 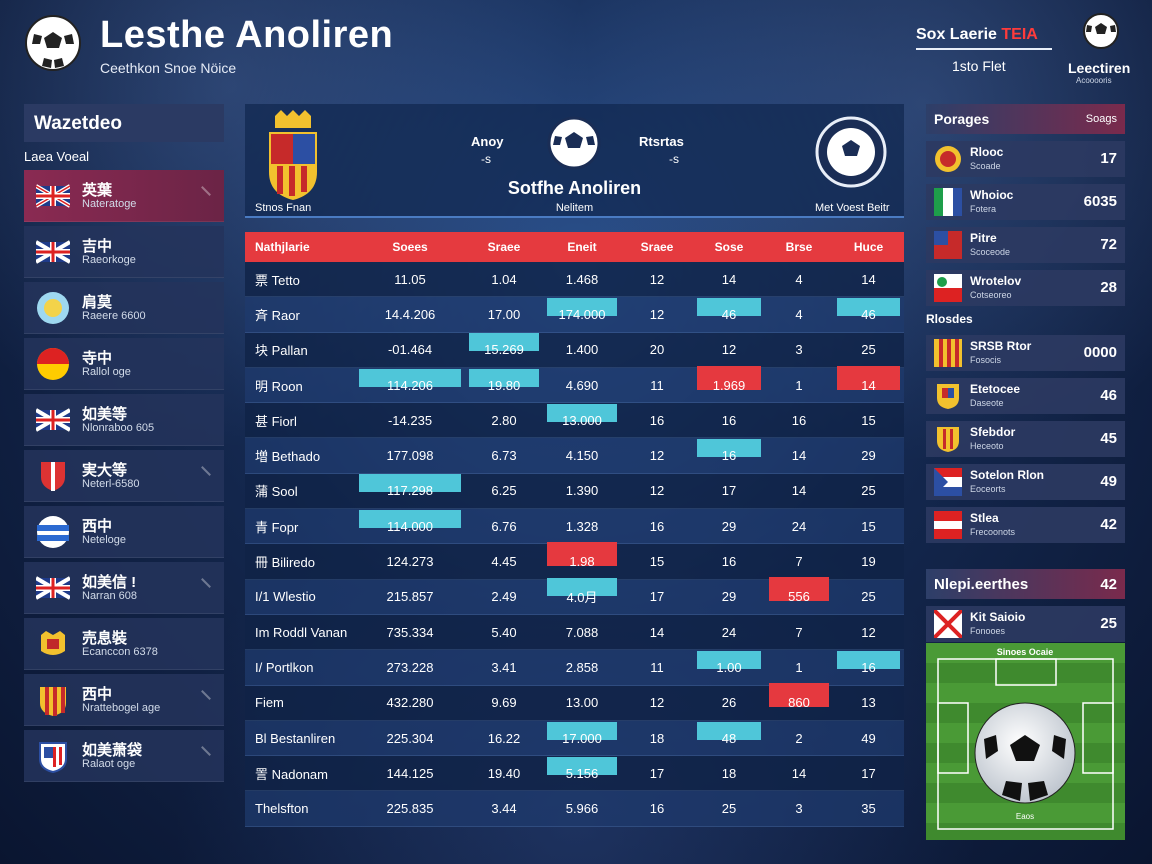 I want to click on stat-cell: 1.328, so click(x=582, y=526).